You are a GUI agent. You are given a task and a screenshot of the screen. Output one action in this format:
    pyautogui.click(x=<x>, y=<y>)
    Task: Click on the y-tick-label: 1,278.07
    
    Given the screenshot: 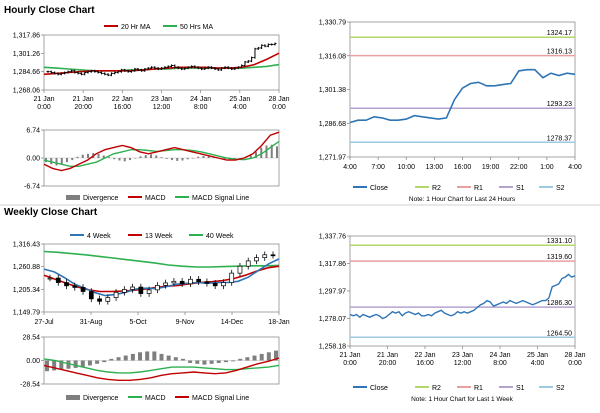 What is the action you would take?
    pyautogui.click(x=332, y=319)
    